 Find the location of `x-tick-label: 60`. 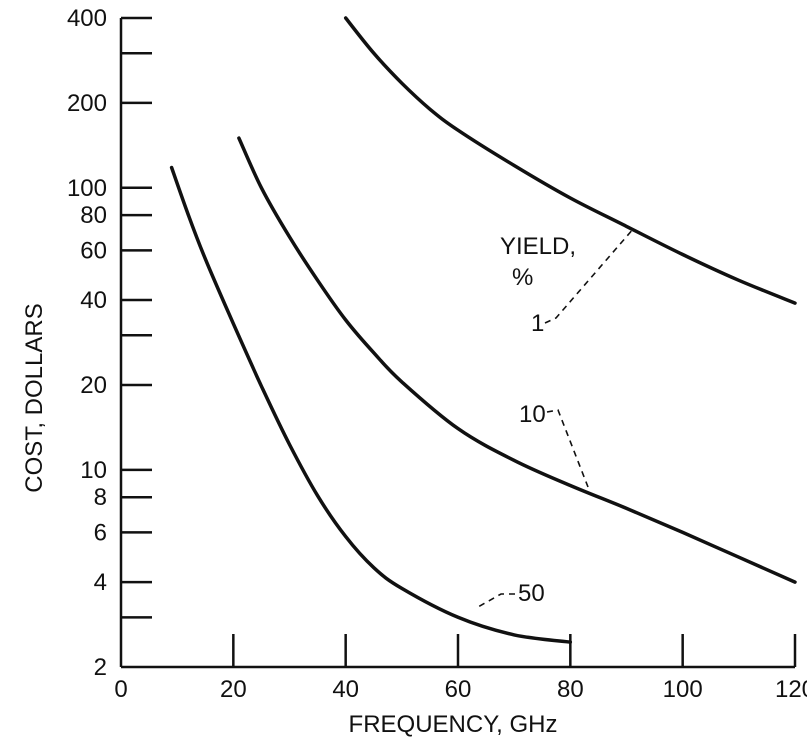

x-tick-label: 60 is located at coordinates (458, 689).